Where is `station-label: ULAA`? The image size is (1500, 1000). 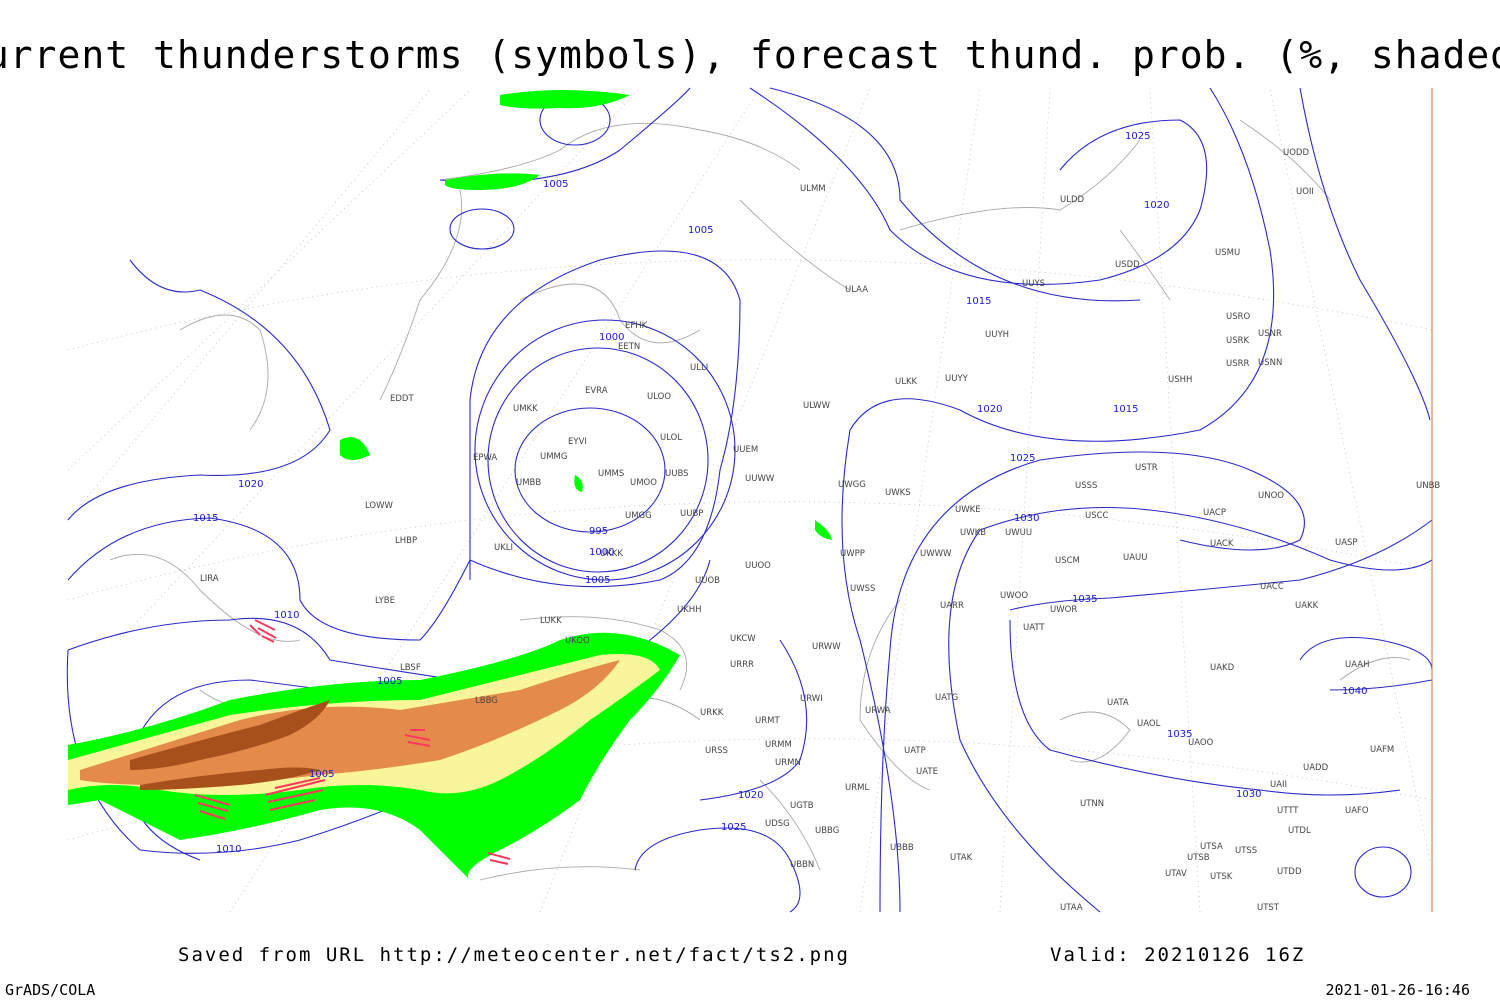 station-label: ULAA is located at coordinates (856, 290).